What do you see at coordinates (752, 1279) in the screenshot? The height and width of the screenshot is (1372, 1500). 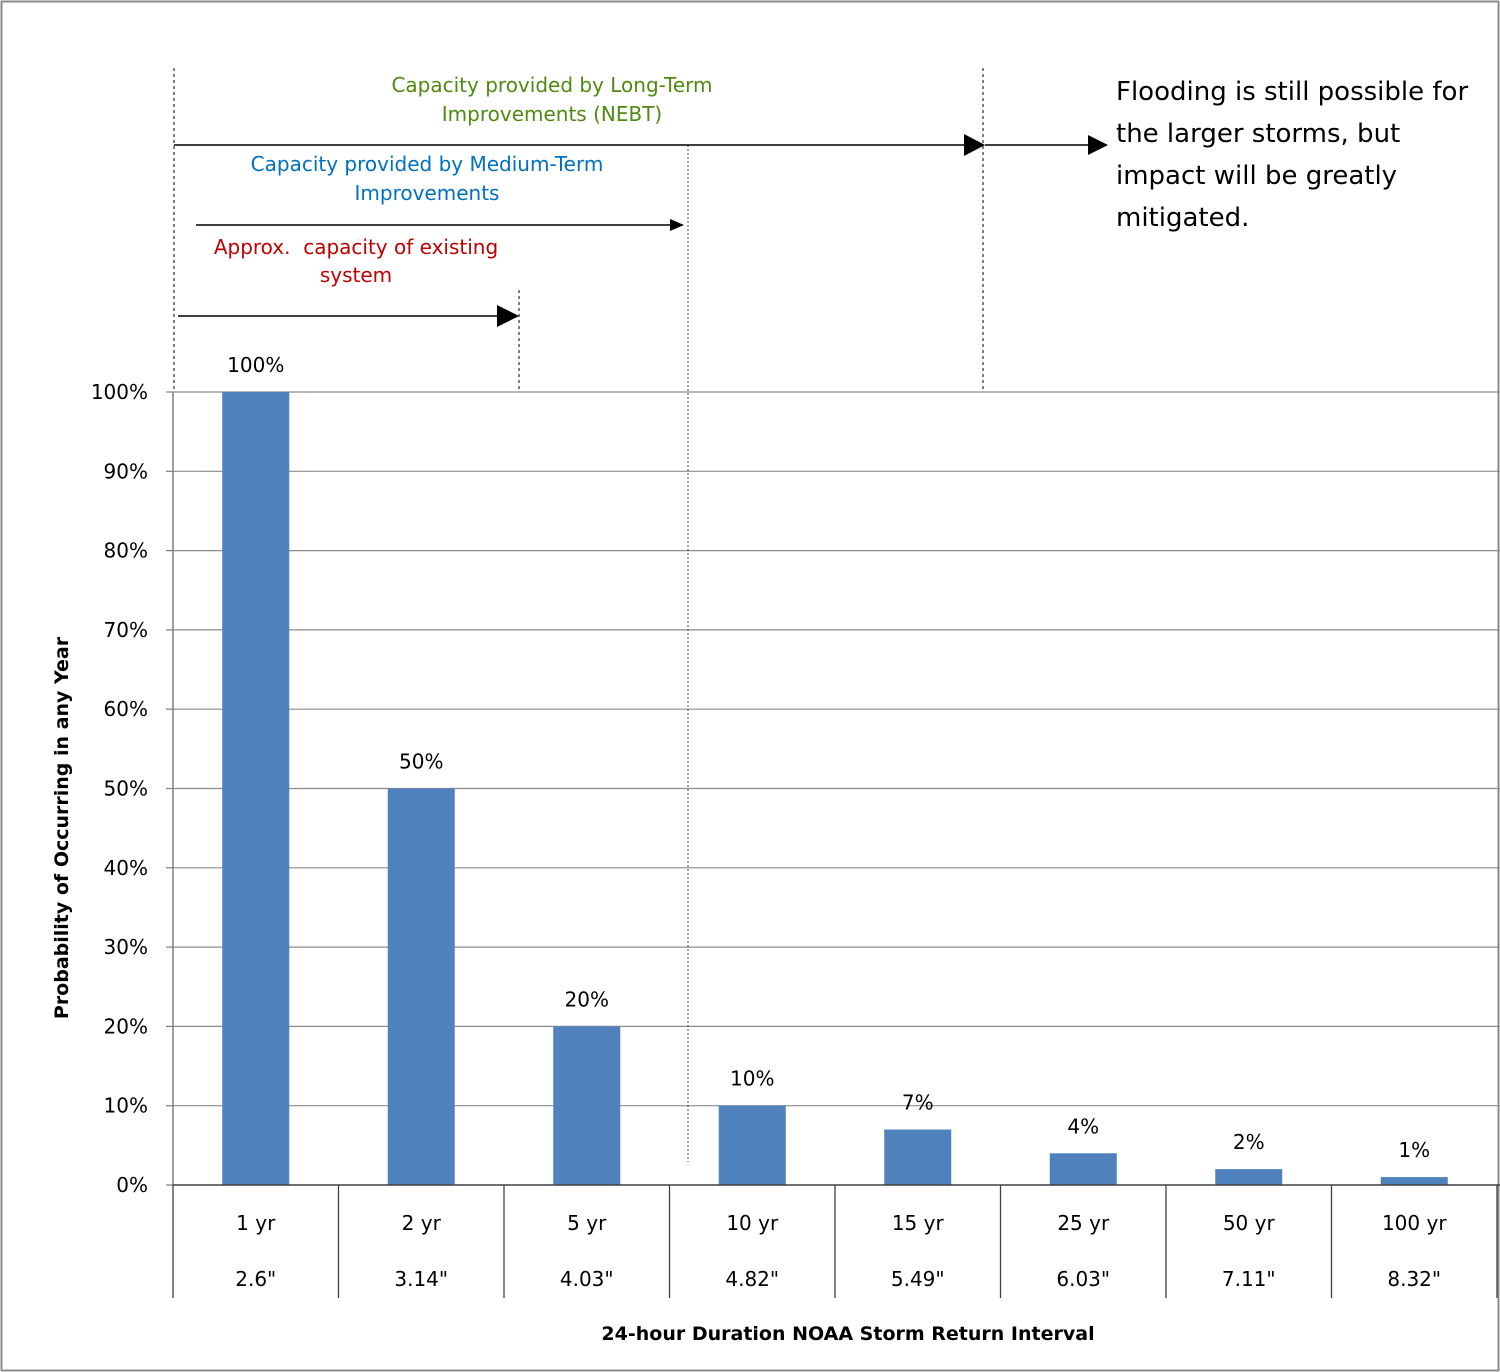 I see `x-rainfall-label: 4.82"` at bounding box center [752, 1279].